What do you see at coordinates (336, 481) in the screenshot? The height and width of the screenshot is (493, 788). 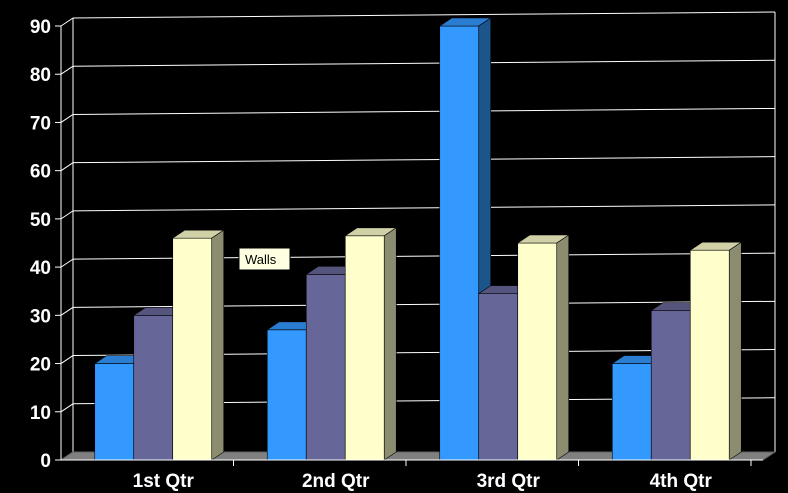 I see `x-tick-label: 2nd Qtr` at bounding box center [336, 481].